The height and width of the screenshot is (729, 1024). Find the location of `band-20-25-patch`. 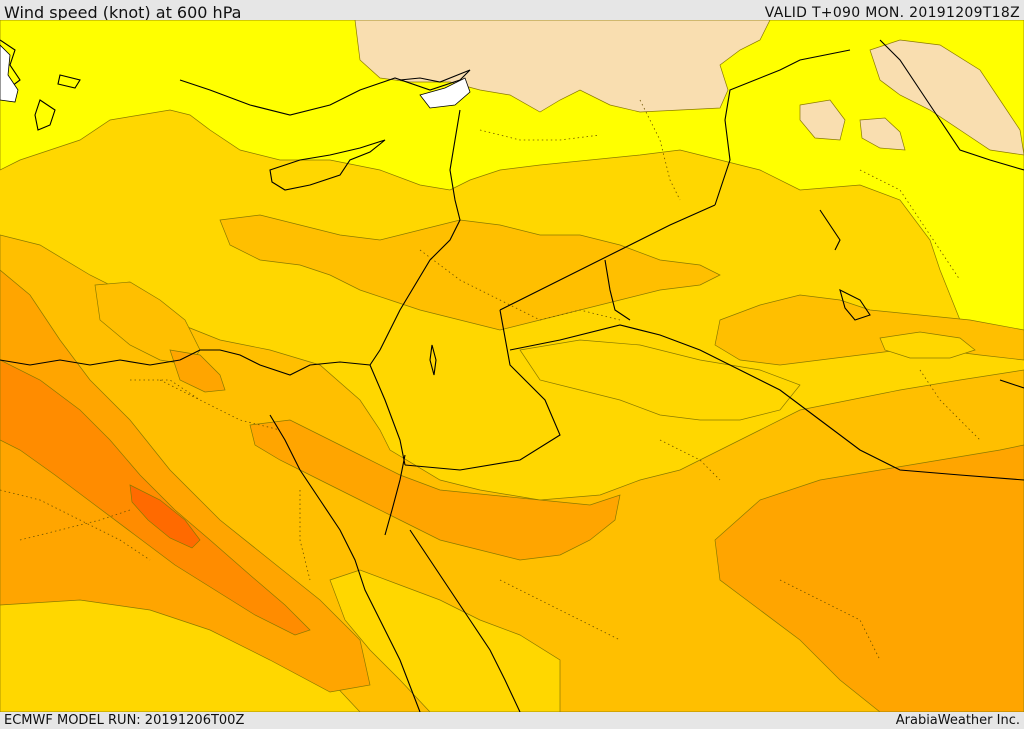

band-20-25-patch is located at coordinates (927, 345).